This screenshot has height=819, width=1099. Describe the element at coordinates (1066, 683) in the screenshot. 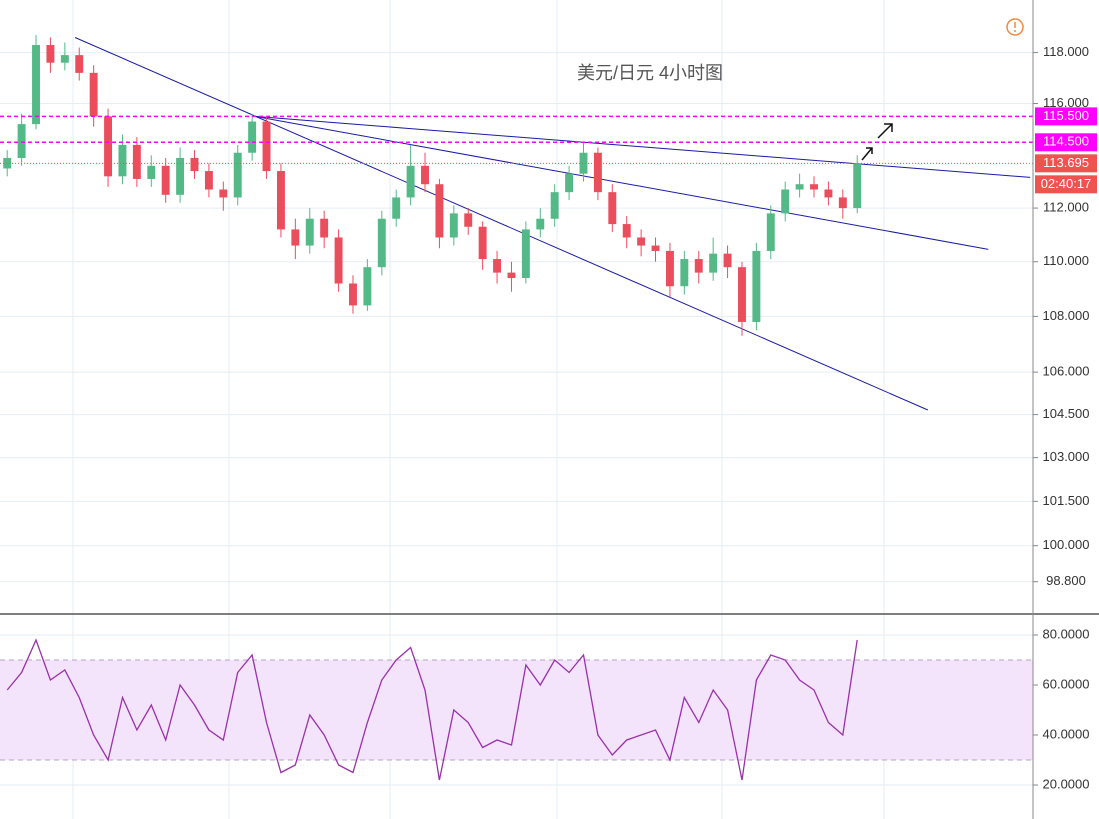

I see `y-tick-label: 60.0000` at that location.